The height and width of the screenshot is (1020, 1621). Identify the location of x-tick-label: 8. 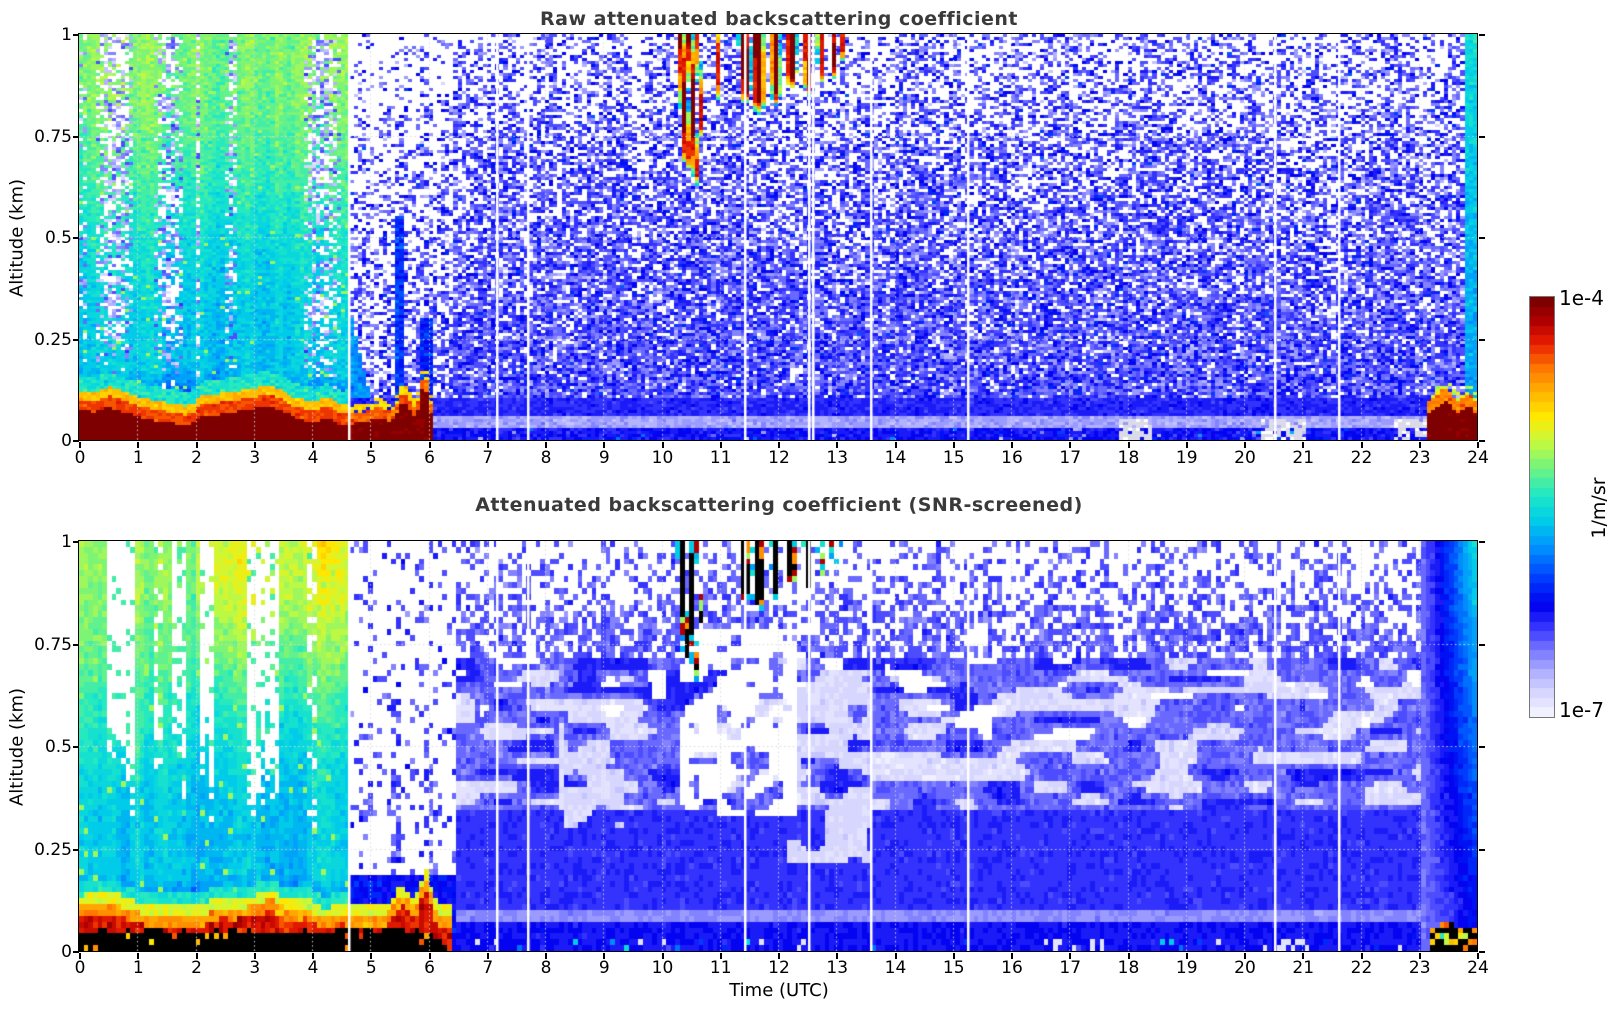
(546, 968).